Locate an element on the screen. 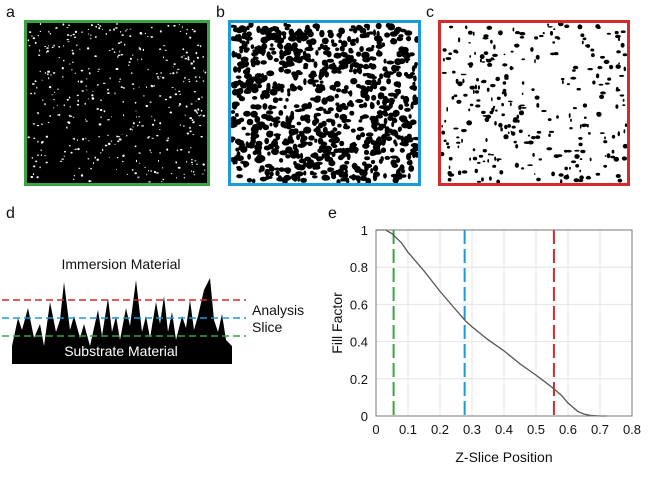  x-tick-labels: 0 0.1 0.2 0.3 0.4 0.5 0.6 0.7 0.8 is located at coordinates (506, 429).